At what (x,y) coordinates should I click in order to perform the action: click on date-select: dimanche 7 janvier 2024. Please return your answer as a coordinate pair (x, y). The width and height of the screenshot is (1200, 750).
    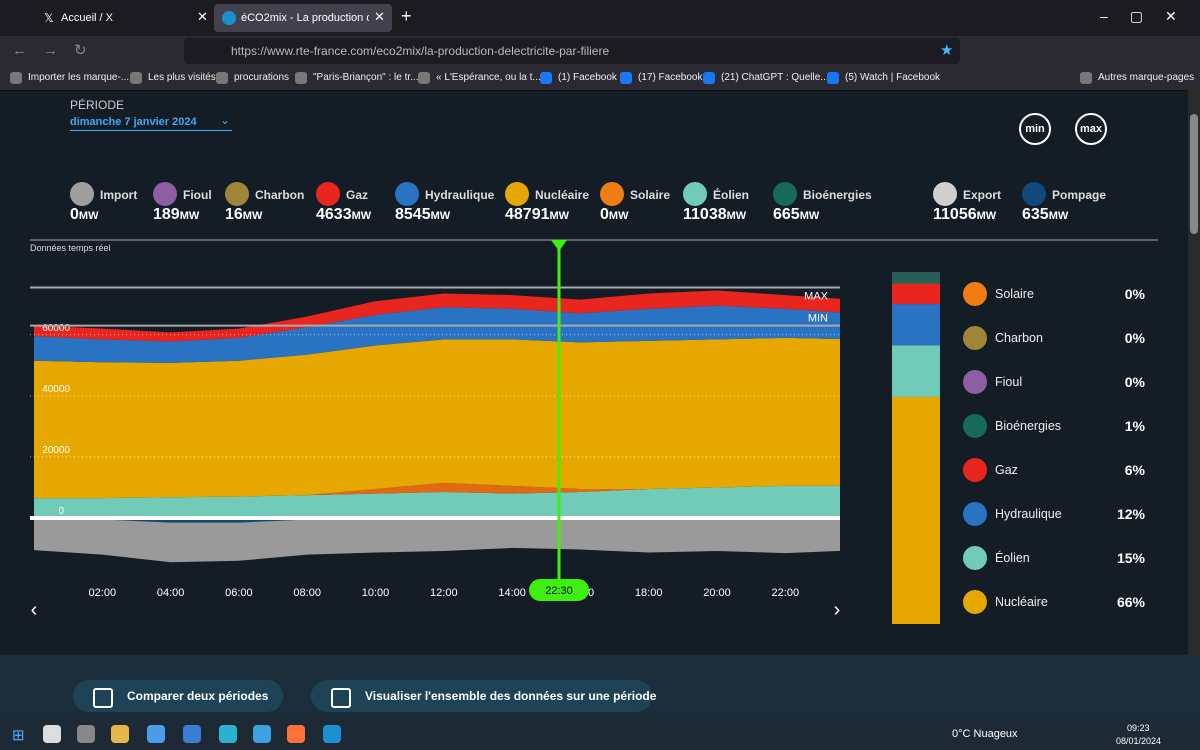
    Looking at the image, I should click on (151, 123).